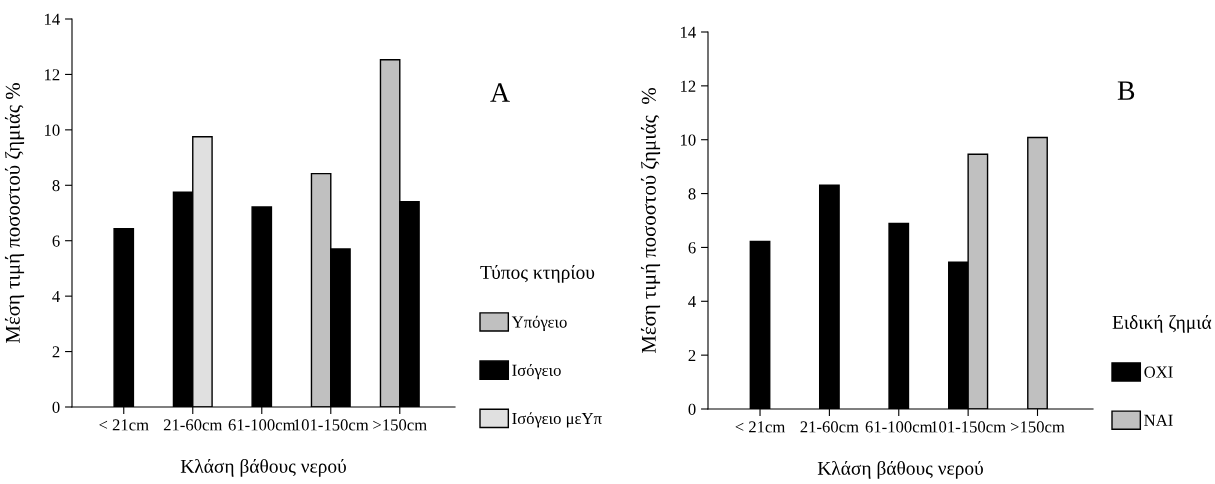 This screenshot has height=484, width=1215. What do you see at coordinates (537, 274) in the screenshot?
I see `legend-title: Τύπος κτηρίου` at bounding box center [537, 274].